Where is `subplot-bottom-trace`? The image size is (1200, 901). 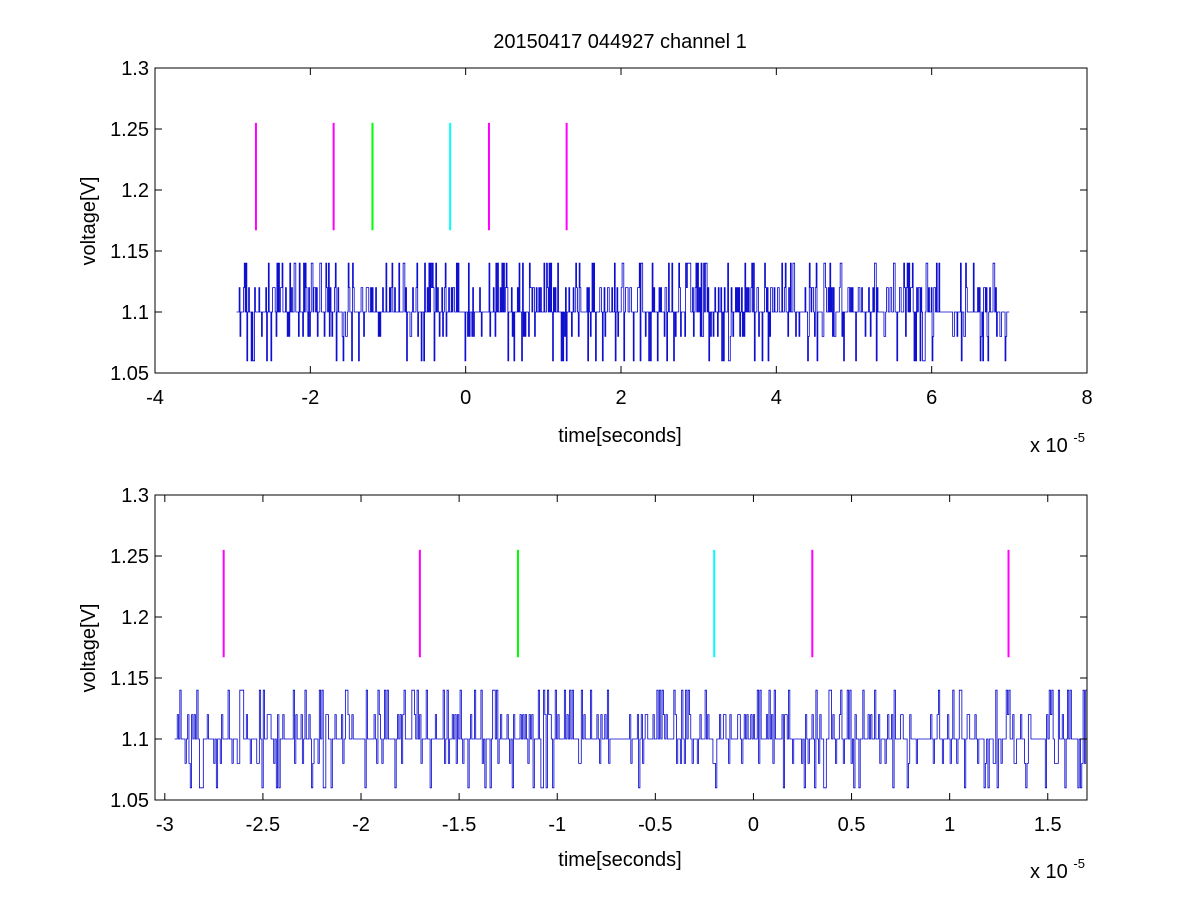
subplot-bottom-trace is located at coordinates (630, 739).